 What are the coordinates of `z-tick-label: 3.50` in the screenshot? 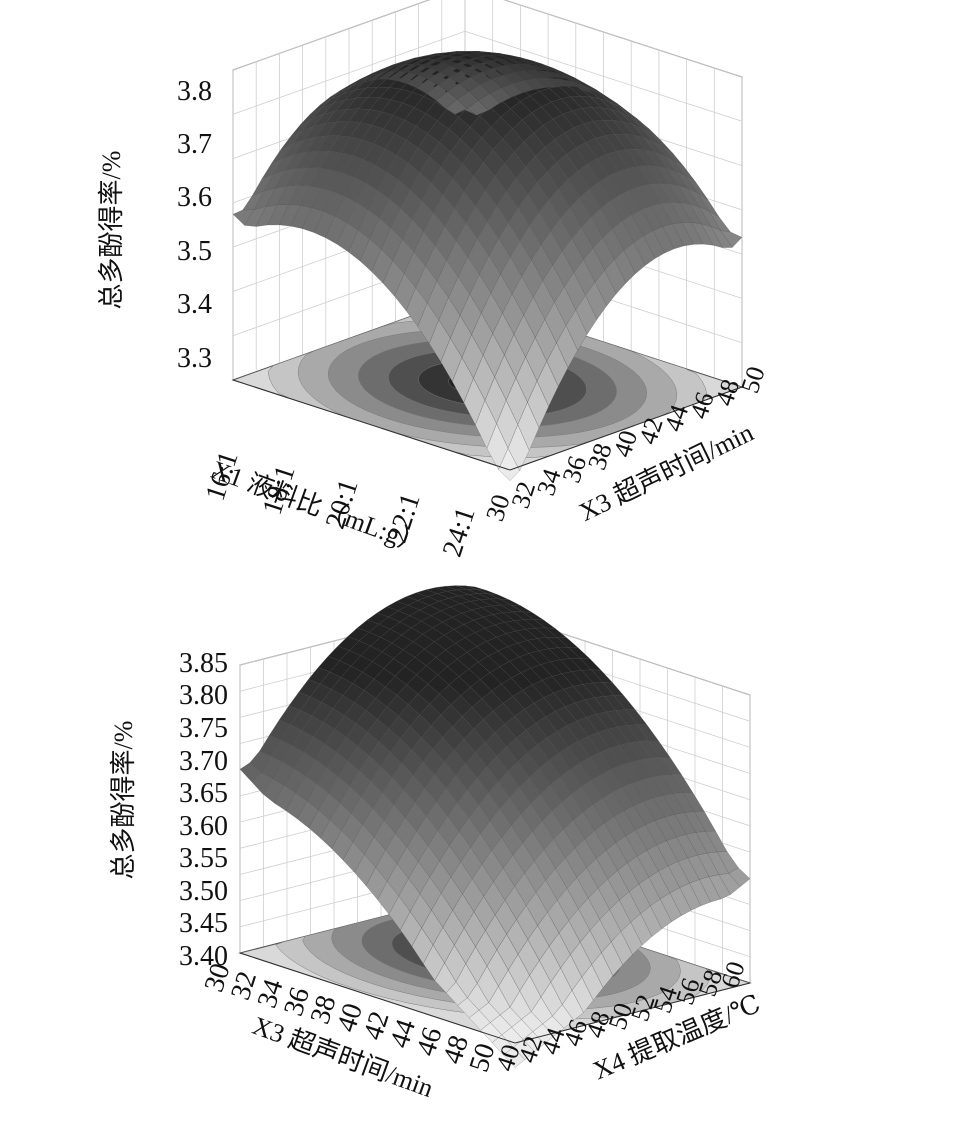 It's located at (203, 891).